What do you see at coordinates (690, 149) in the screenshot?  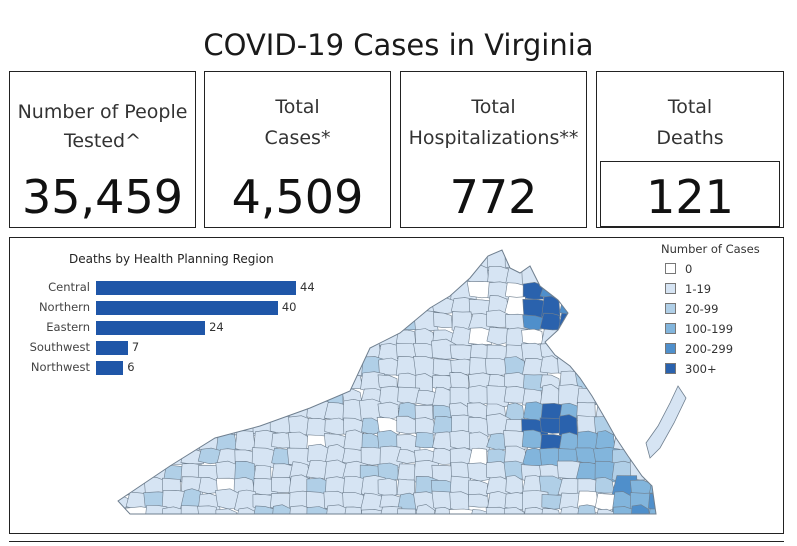 I see `deaths-card: Total Deaths 121` at bounding box center [690, 149].